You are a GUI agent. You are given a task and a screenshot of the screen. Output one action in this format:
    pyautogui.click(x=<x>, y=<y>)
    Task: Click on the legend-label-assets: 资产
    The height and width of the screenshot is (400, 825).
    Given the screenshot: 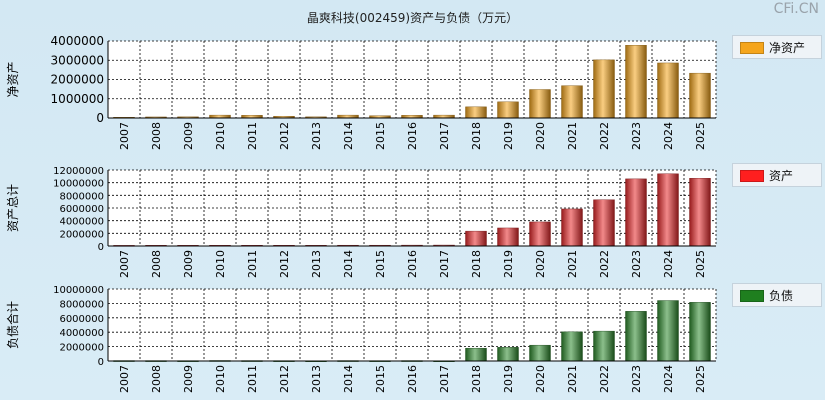 What is the action you would take?
    pyautogui.click(x=781, y=176)
    